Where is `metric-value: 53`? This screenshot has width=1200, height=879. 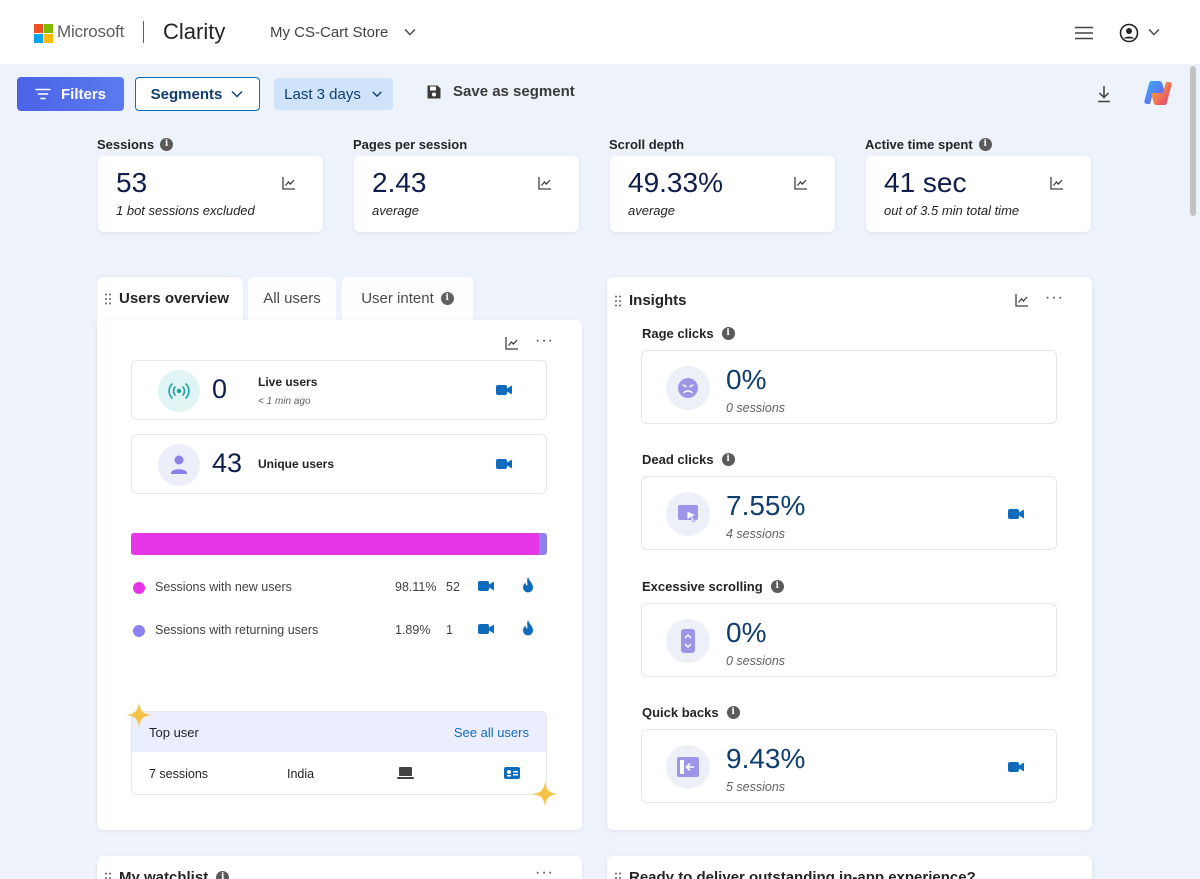 metric-value: 53 is located at coordinates (132, 182).